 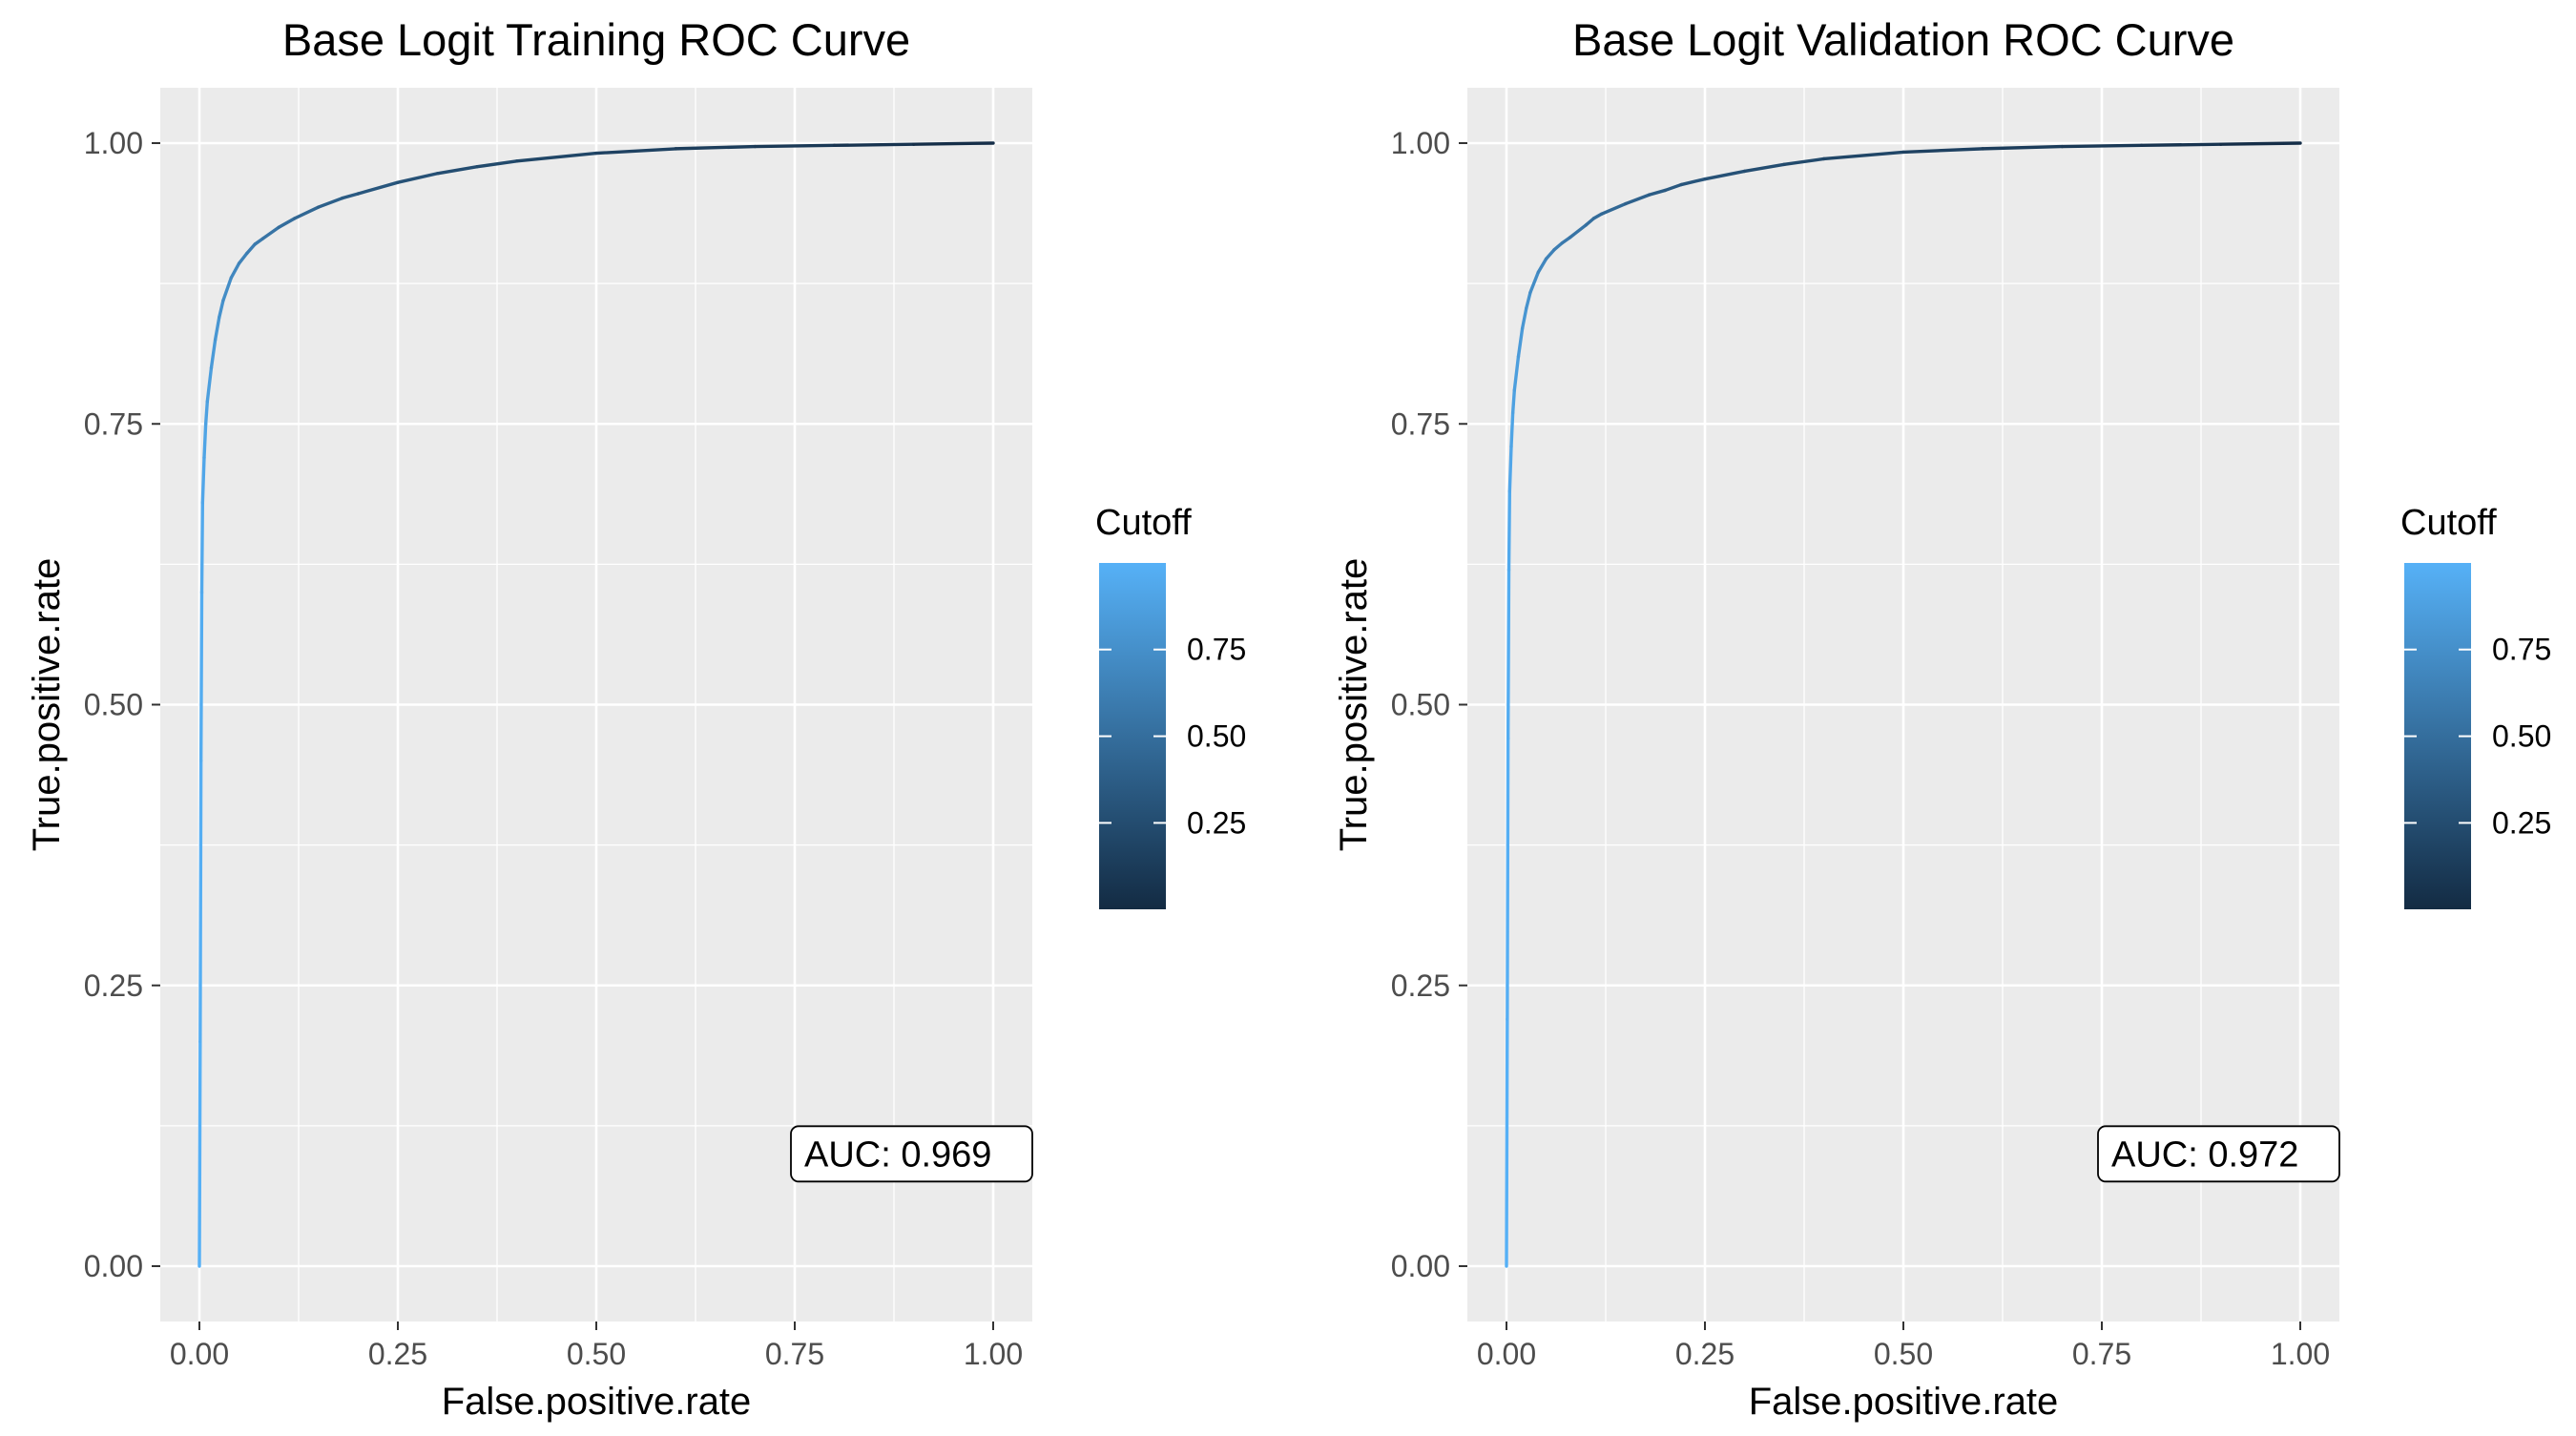 What do you see at coordinates (2521, 736) in the screenshot?
I see `panel-2-legend-label: 0.50` at bounding box center [2521, 736].